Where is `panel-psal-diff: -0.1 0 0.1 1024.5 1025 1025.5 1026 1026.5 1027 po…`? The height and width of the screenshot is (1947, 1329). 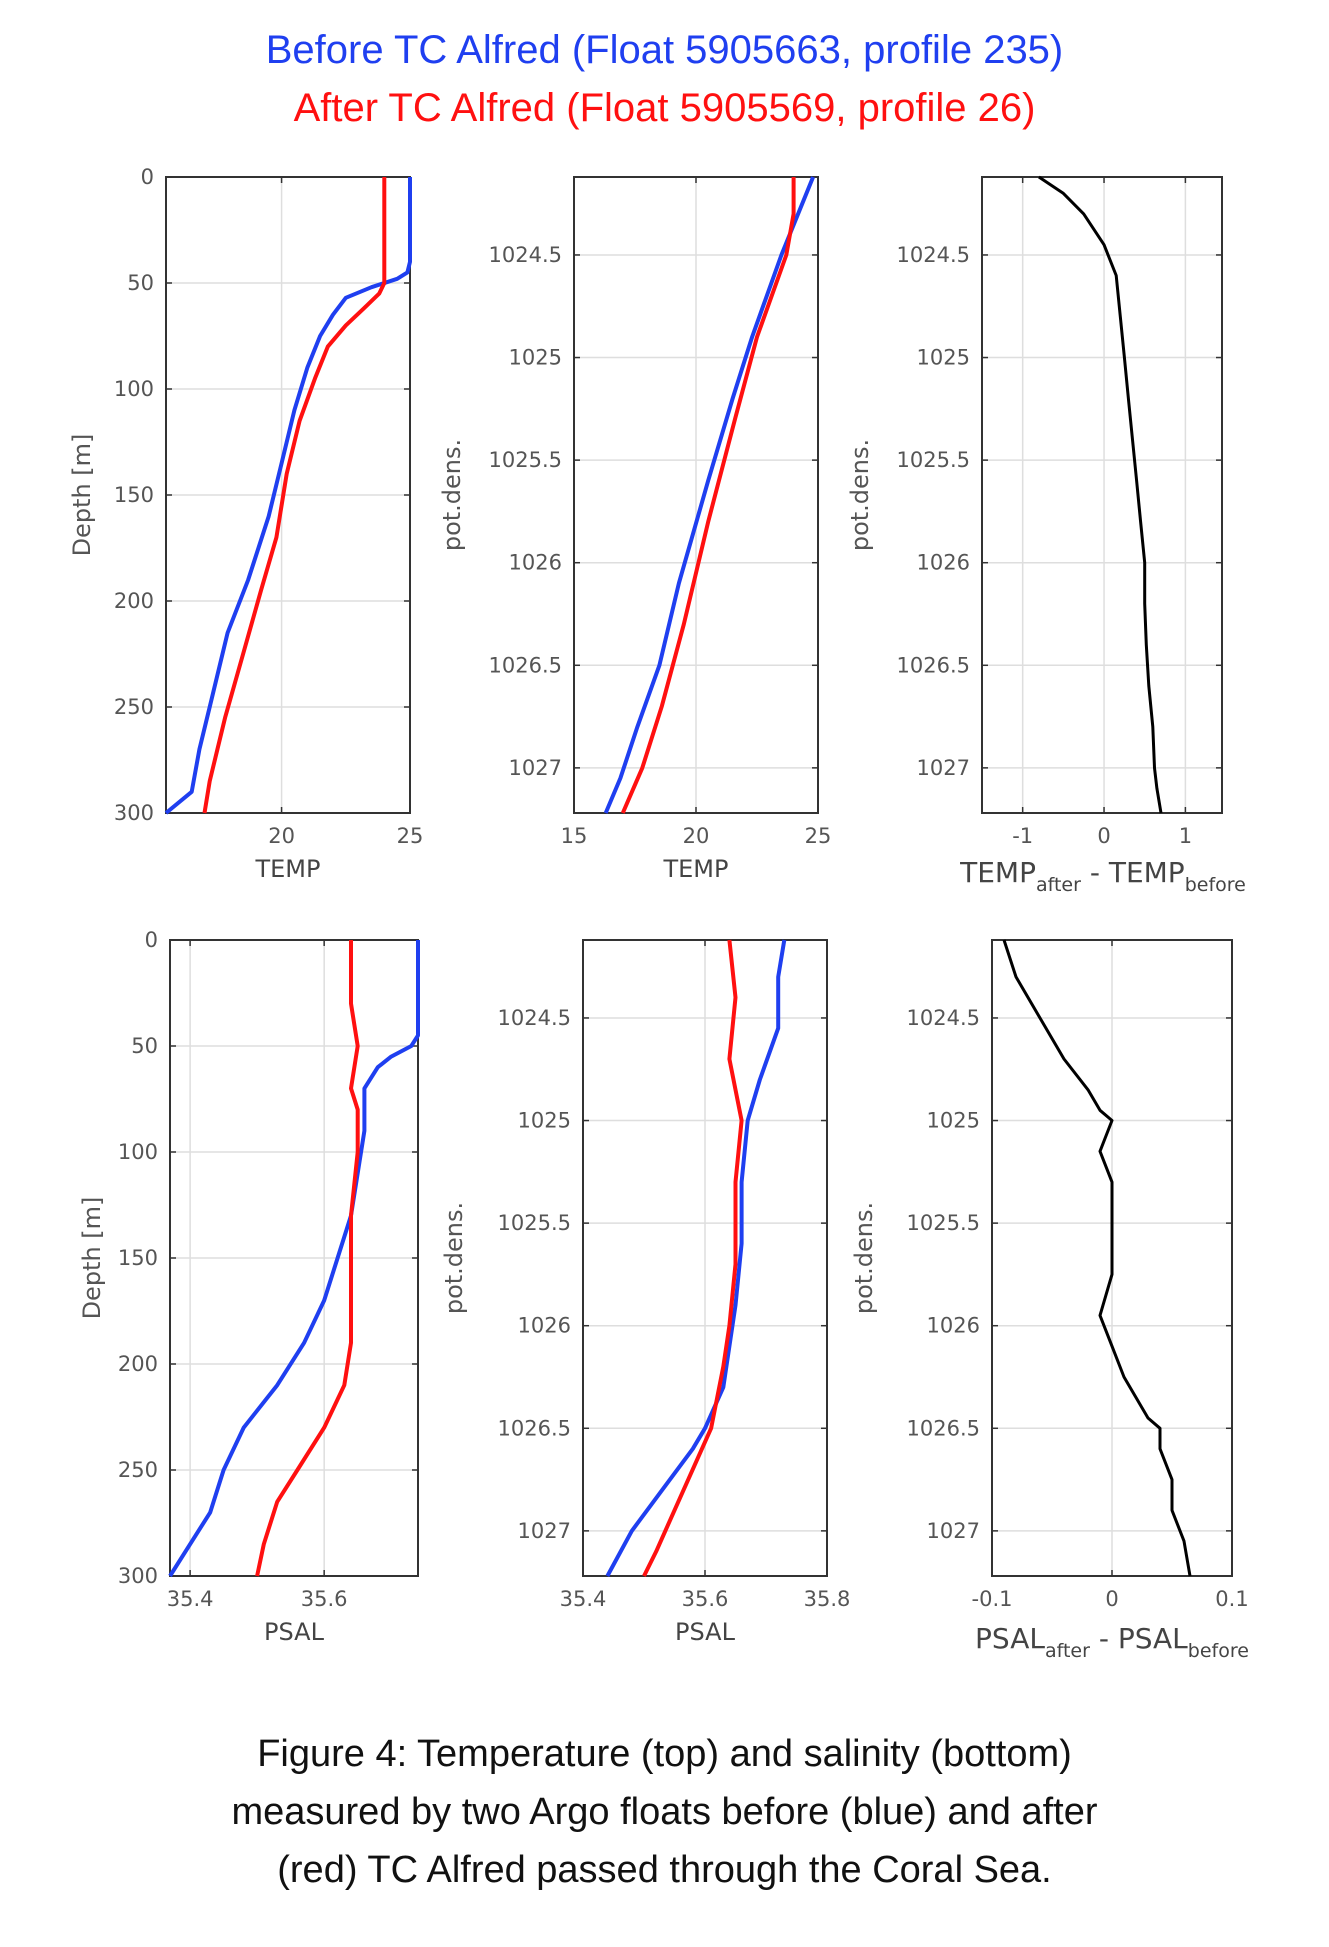 panel-psal-diff: -0.1 0 0.1 1024.5 1025 1025.5 1026 1026.5 1027 po… is located at coordinates (1049, 1275).